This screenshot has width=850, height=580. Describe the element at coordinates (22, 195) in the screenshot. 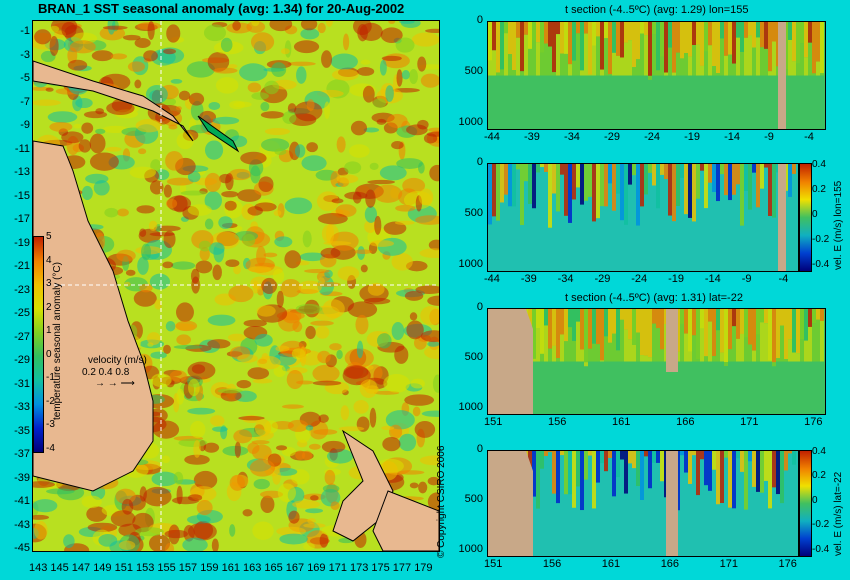

I see `map-y-tick: -15` at that location.